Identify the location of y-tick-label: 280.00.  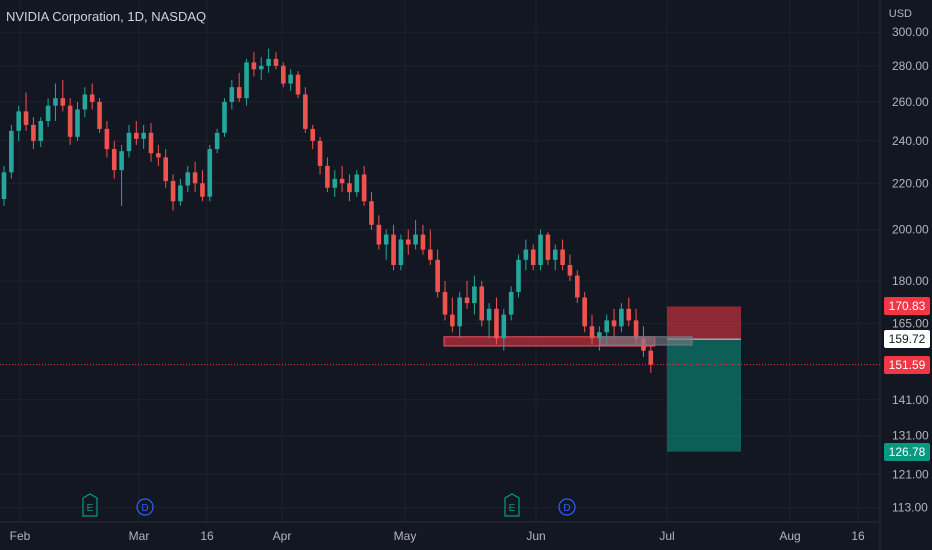
(910, 66).